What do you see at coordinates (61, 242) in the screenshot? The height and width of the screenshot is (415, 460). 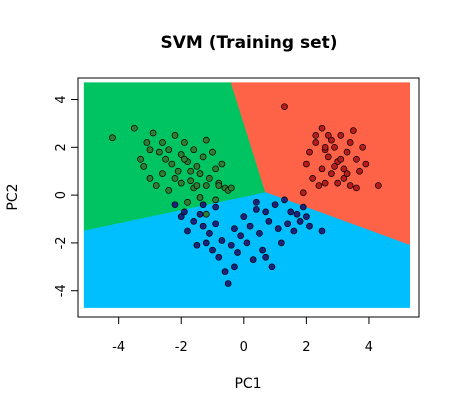 I see `y-tick-label: -2` at bounding box center [61, 242].